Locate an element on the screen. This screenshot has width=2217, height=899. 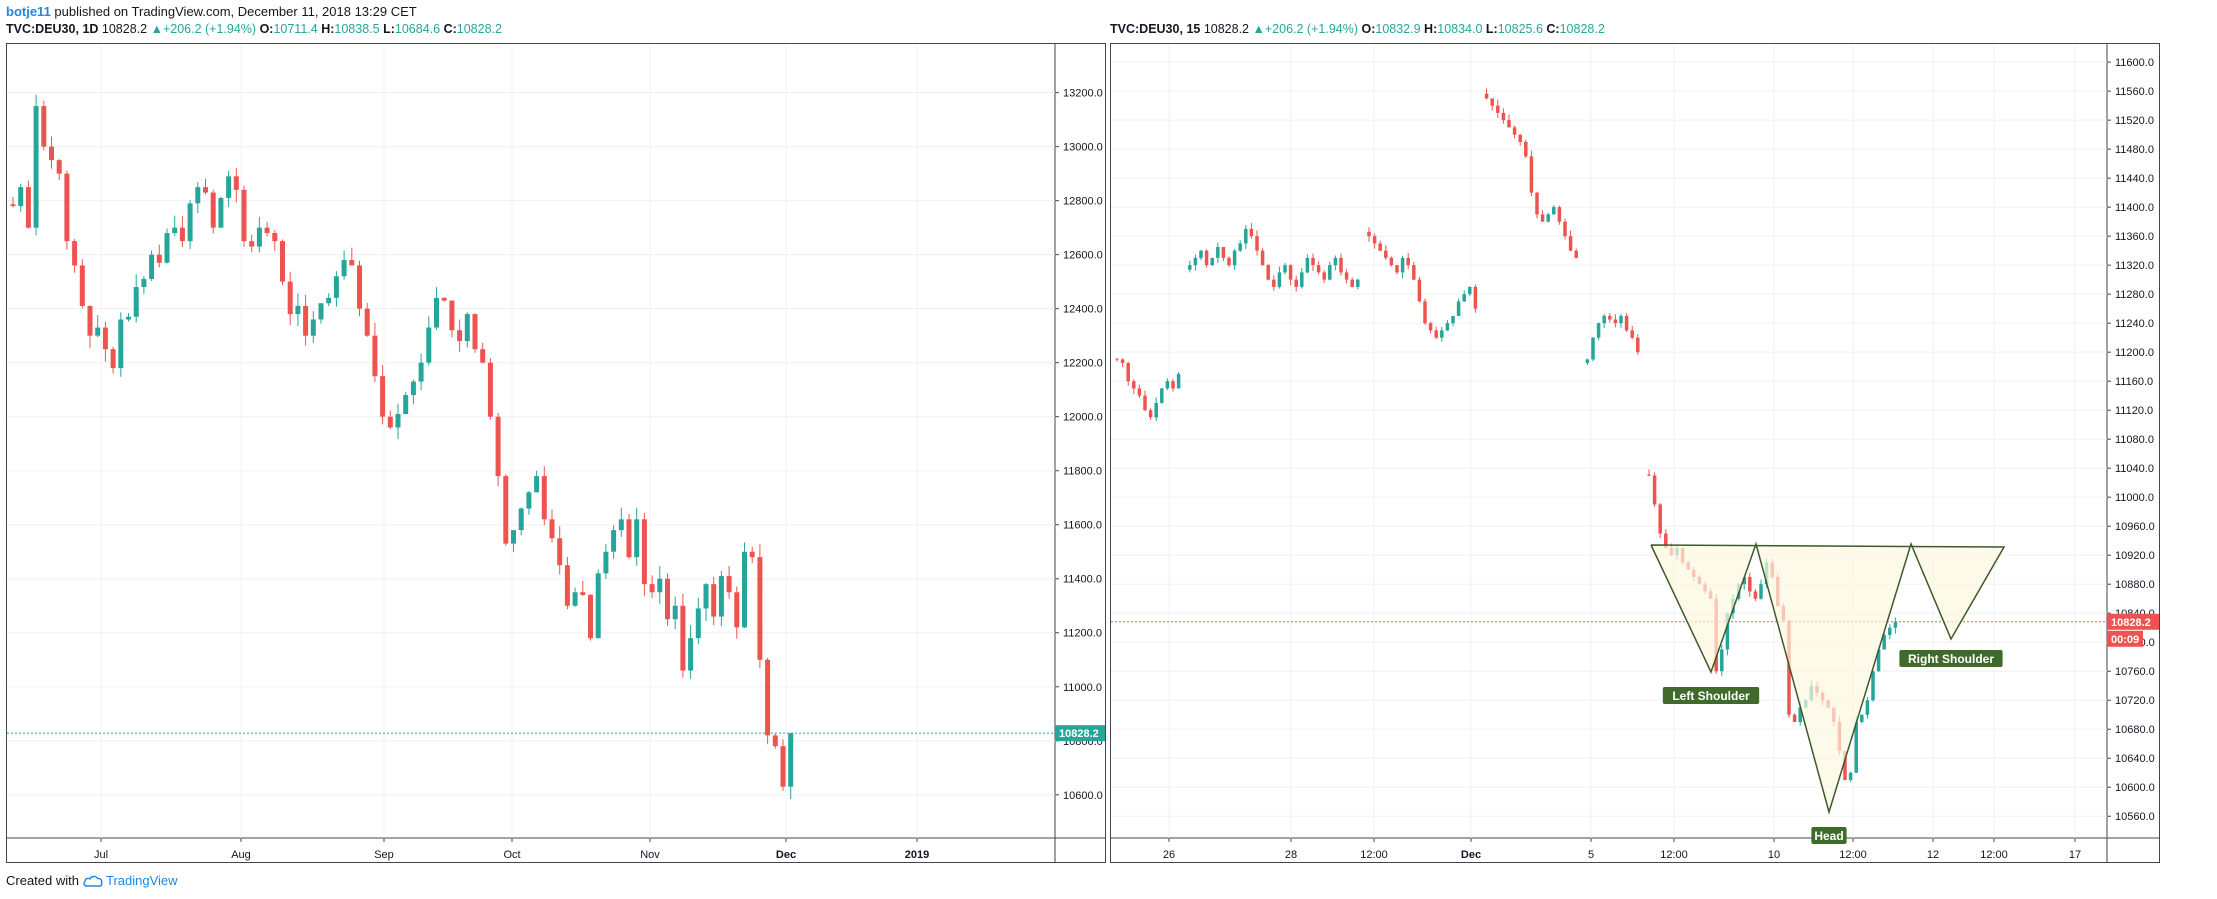
y-tick-label: 10560.0 is located at coordinates (2135, 817).